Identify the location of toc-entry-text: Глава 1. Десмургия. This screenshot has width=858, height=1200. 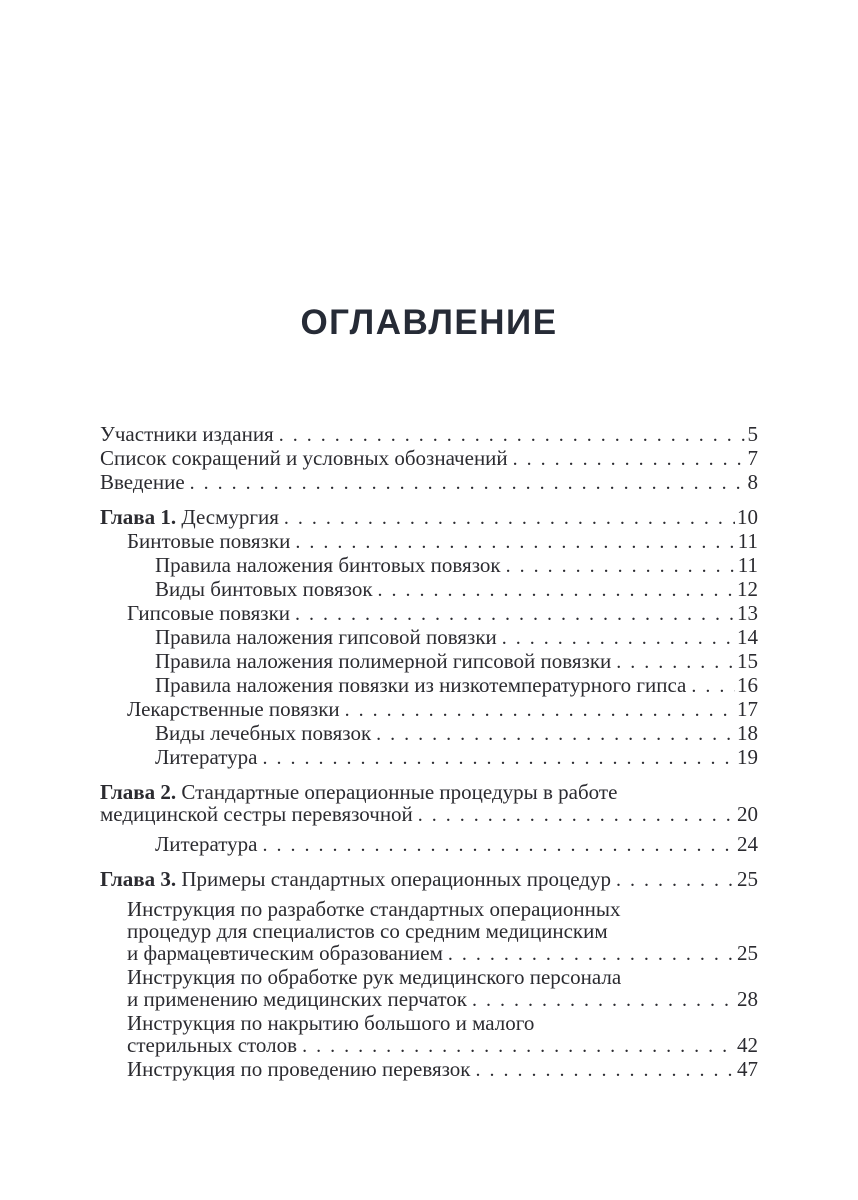
(189, 517).